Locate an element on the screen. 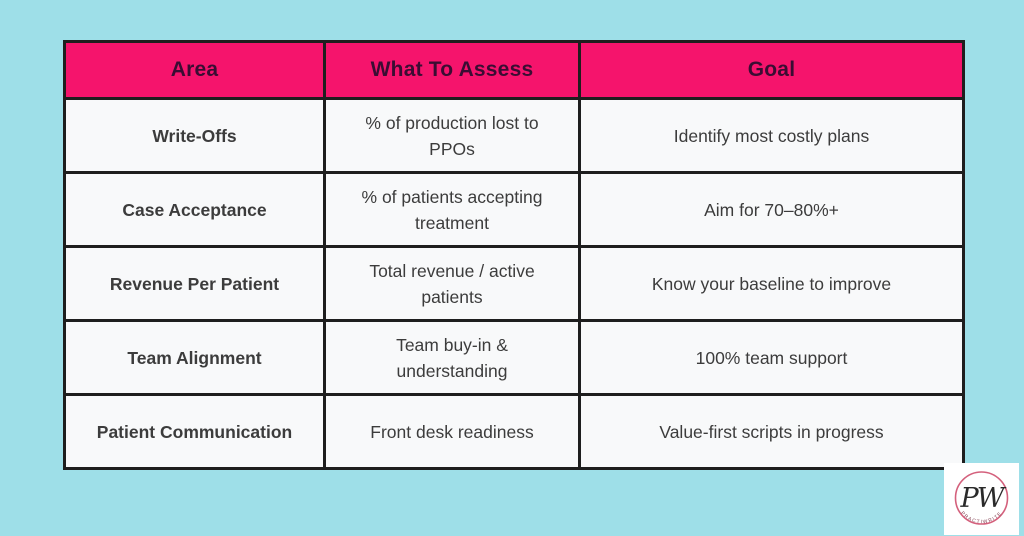 The height and width of the screenshot is (536, 1024). cell-area: Revenue Per Patient is located at coordinates (194, 283).